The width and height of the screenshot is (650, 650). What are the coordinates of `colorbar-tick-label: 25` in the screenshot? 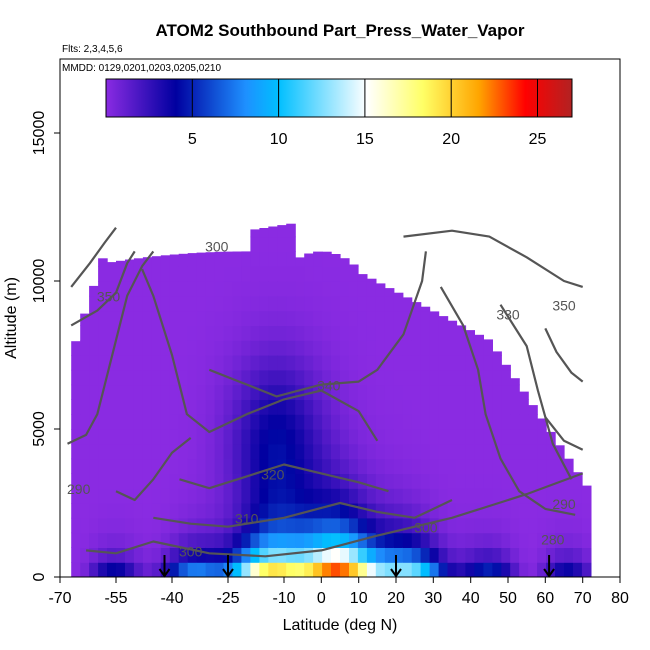 It's located at (538, 139).